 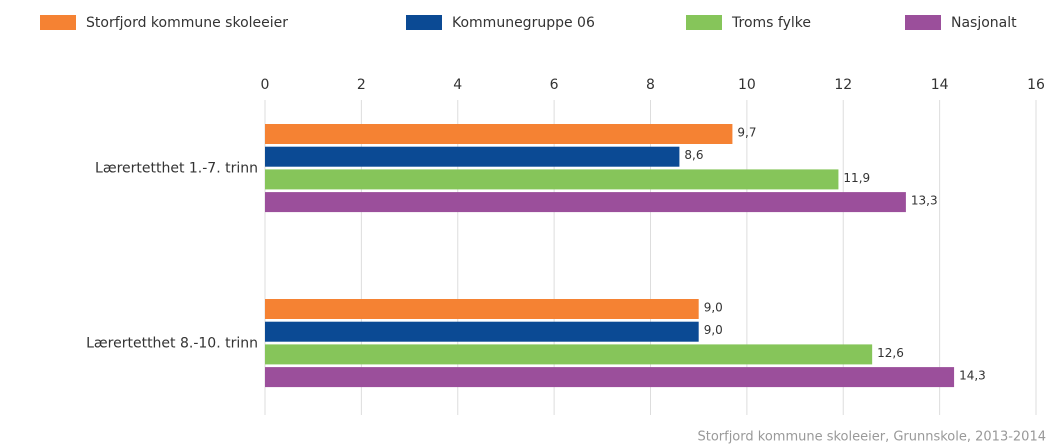 I want to click on y-tick-label: Lærertetthet 1.-7. trinn, so click(x=176, y=168).